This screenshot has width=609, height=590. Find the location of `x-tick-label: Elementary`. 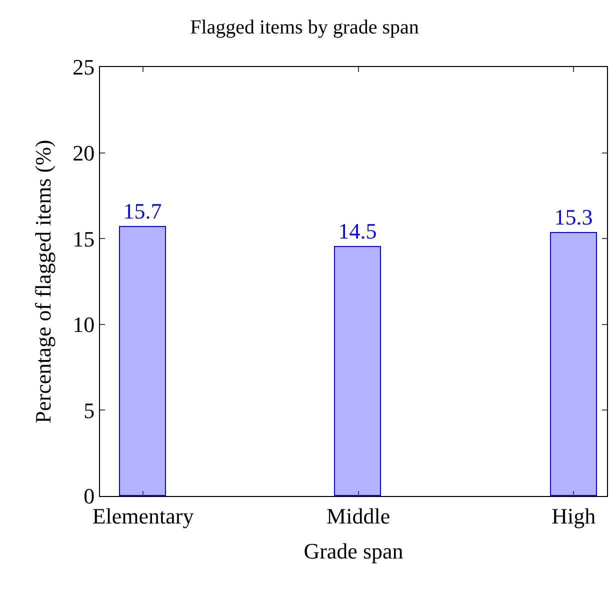

x-tick-label: Elementary is located at coordinates (143, 515).